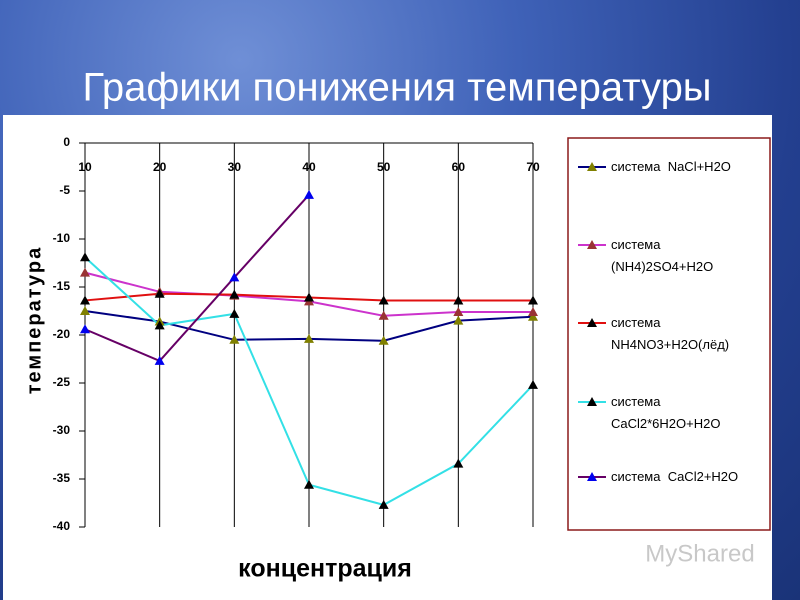 This screenshot has width=800, height=600. Describe the element at coordinates (309, 167) in the screenshot. I see `x-tick-label: 40` at that location.